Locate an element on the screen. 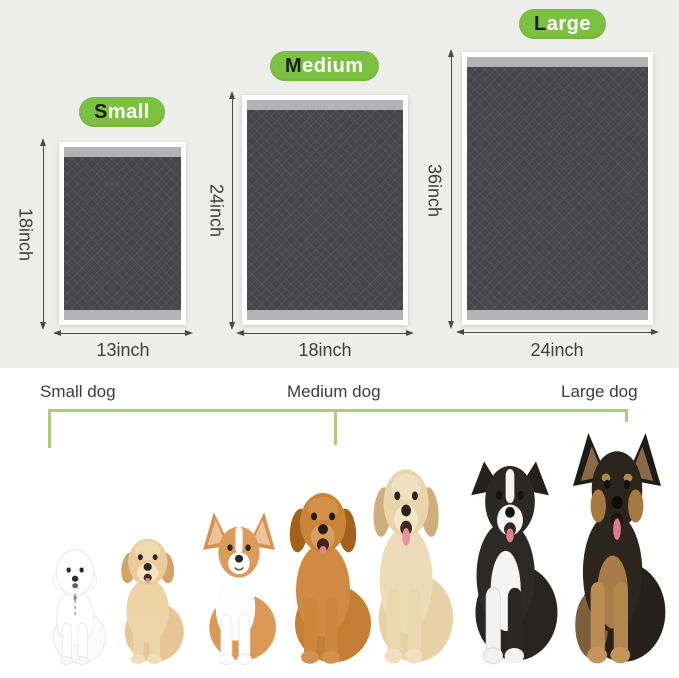 The height and width of the screenshot is (678, 679). dog-bichon-frise-illustration is located at coordinates (79, 605).